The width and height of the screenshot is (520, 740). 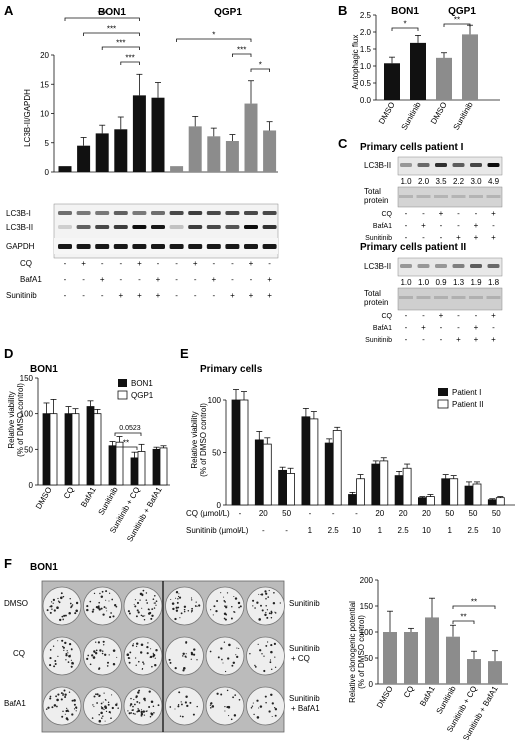 What do you see at coordinates (15, 703) in the screenshot?
I see `colony-label-bafa1: BafA1` at bounding box center [15, 703].